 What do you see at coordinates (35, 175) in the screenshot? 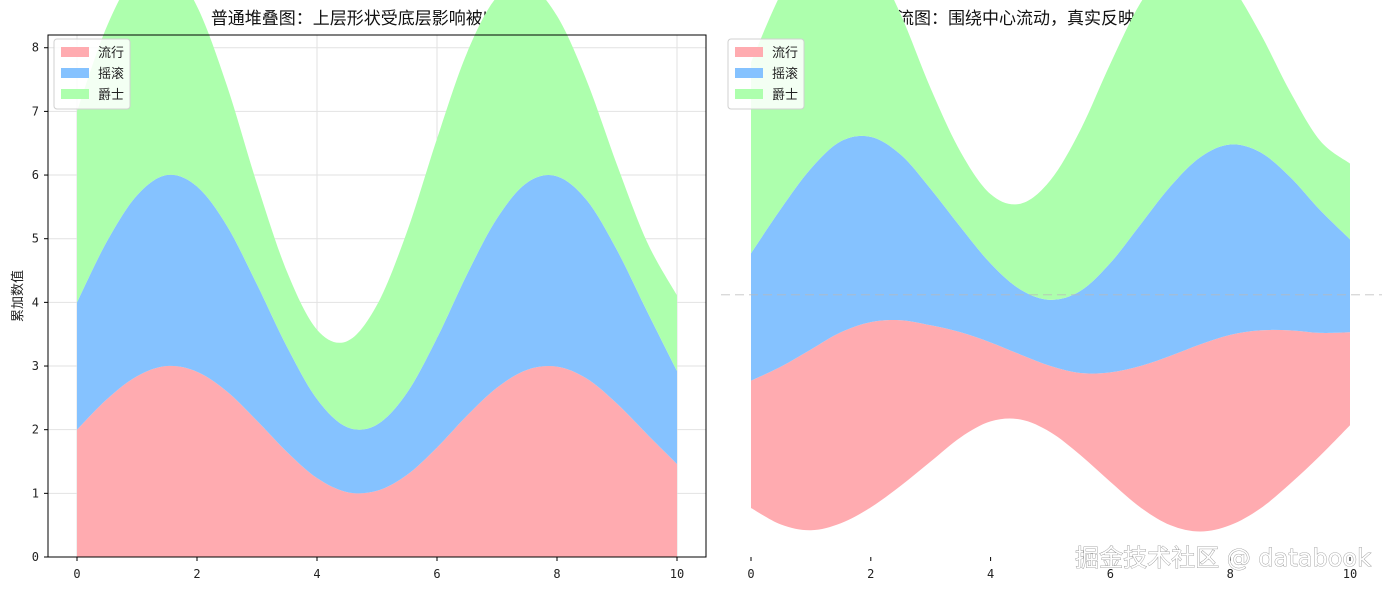
I see `y-tick-label: 6` at bounding box center [35, 175].